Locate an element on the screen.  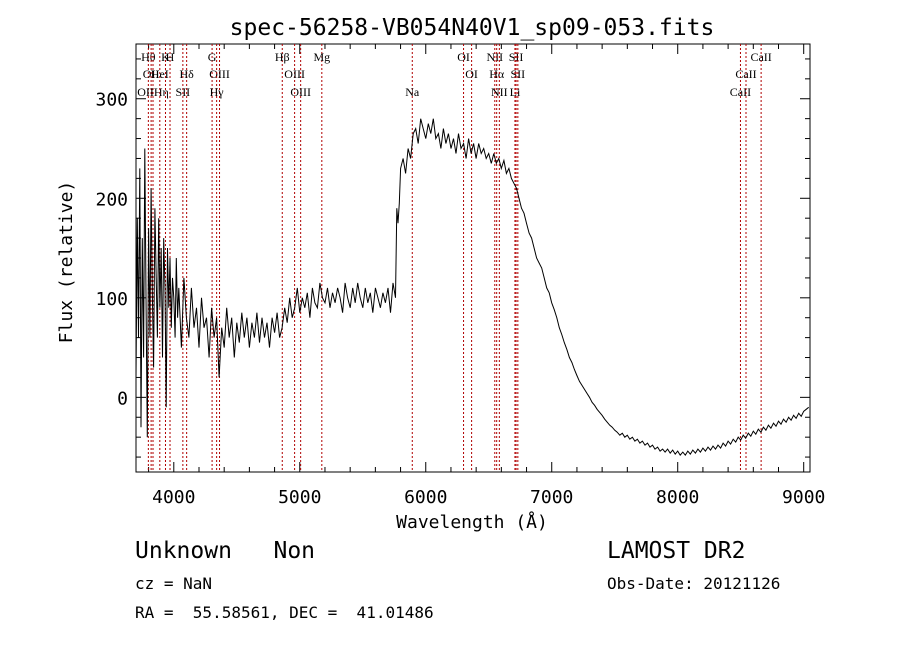
line-marker-label: Hβ is located at coordinates (282, 57).